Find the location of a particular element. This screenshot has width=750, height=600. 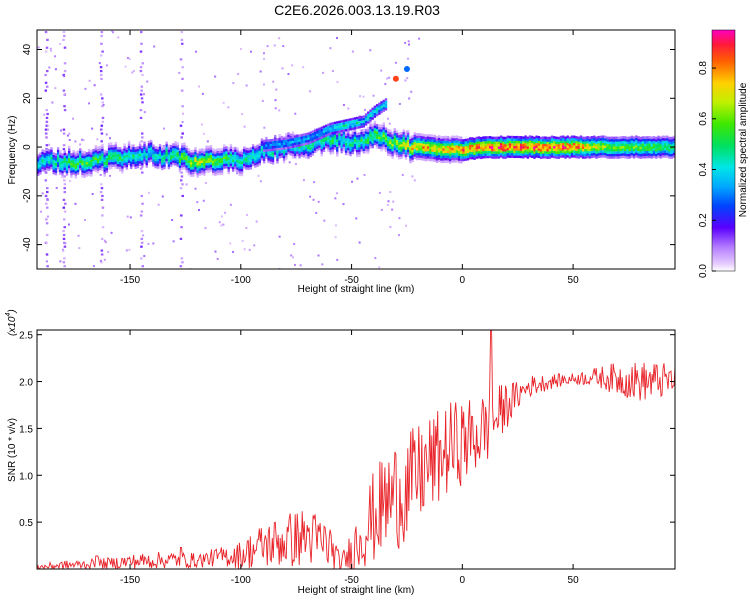

y-tick-label: 0.5 is located at coordinates (26, 523).